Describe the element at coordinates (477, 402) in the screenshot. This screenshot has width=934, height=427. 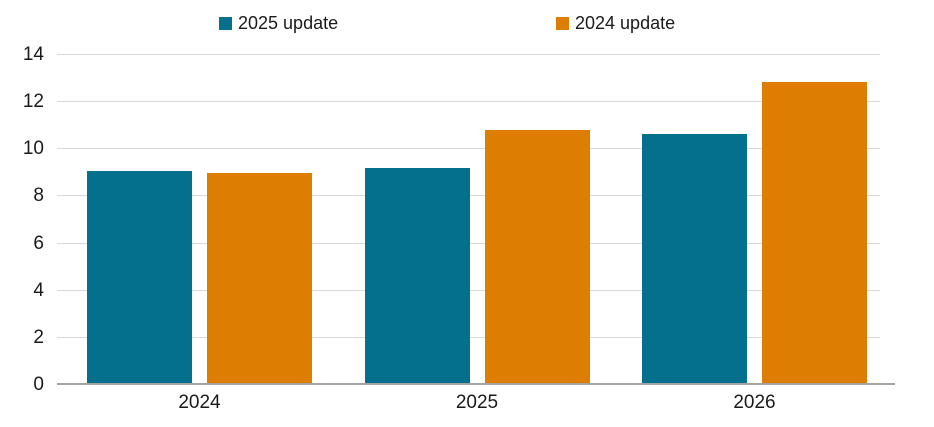
I see `x-axis-tick-label: 2025` at that location.